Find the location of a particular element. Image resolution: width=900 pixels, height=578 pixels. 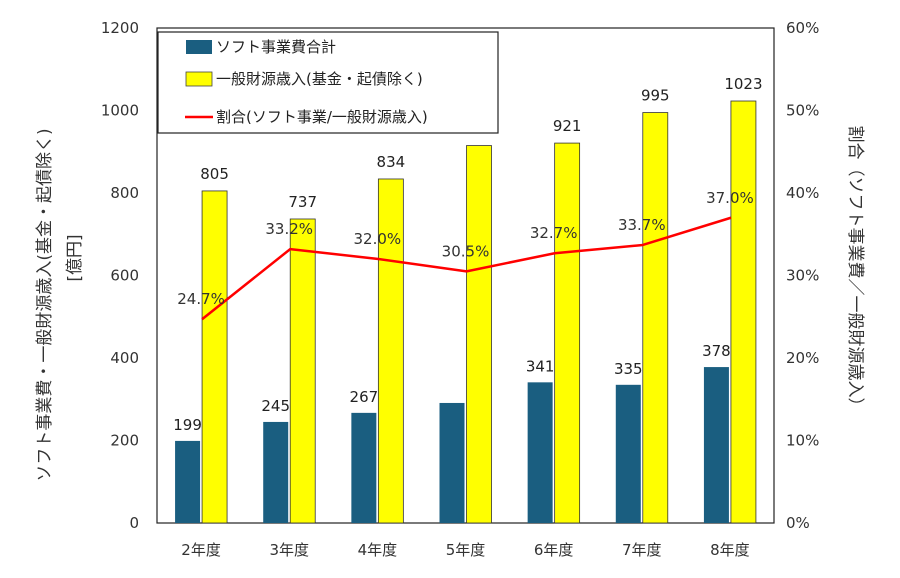

legend-label-ratio: 割合(ソフト事業/一般財源歳入) is located at coordinates (322, 117).